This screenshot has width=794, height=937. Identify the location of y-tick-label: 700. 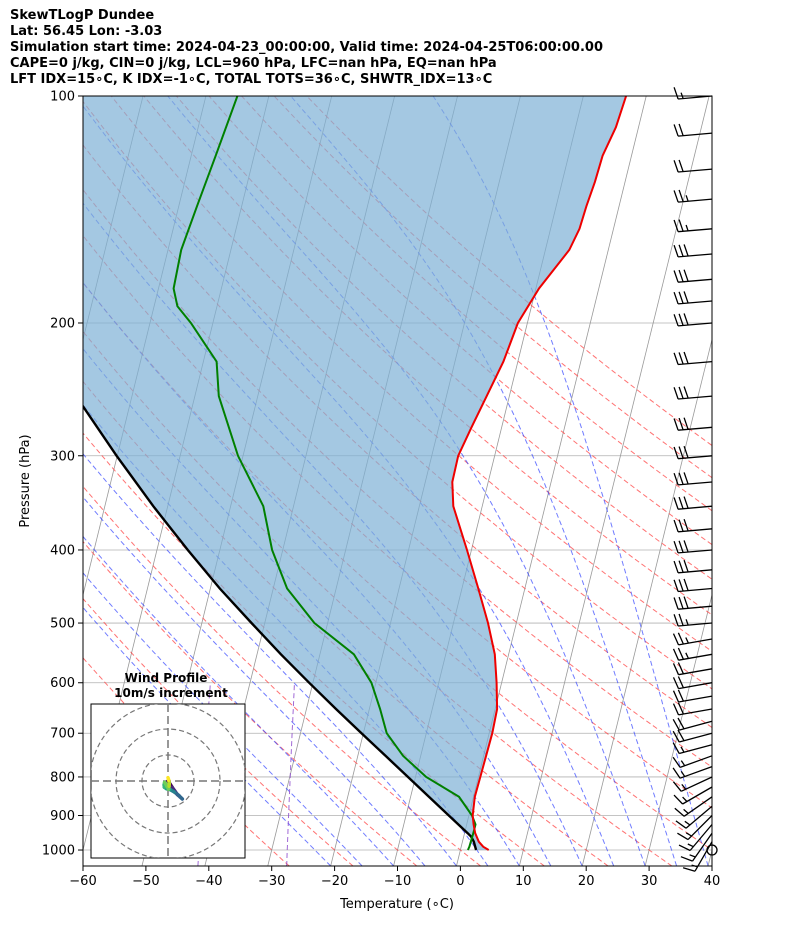
(62, 734).